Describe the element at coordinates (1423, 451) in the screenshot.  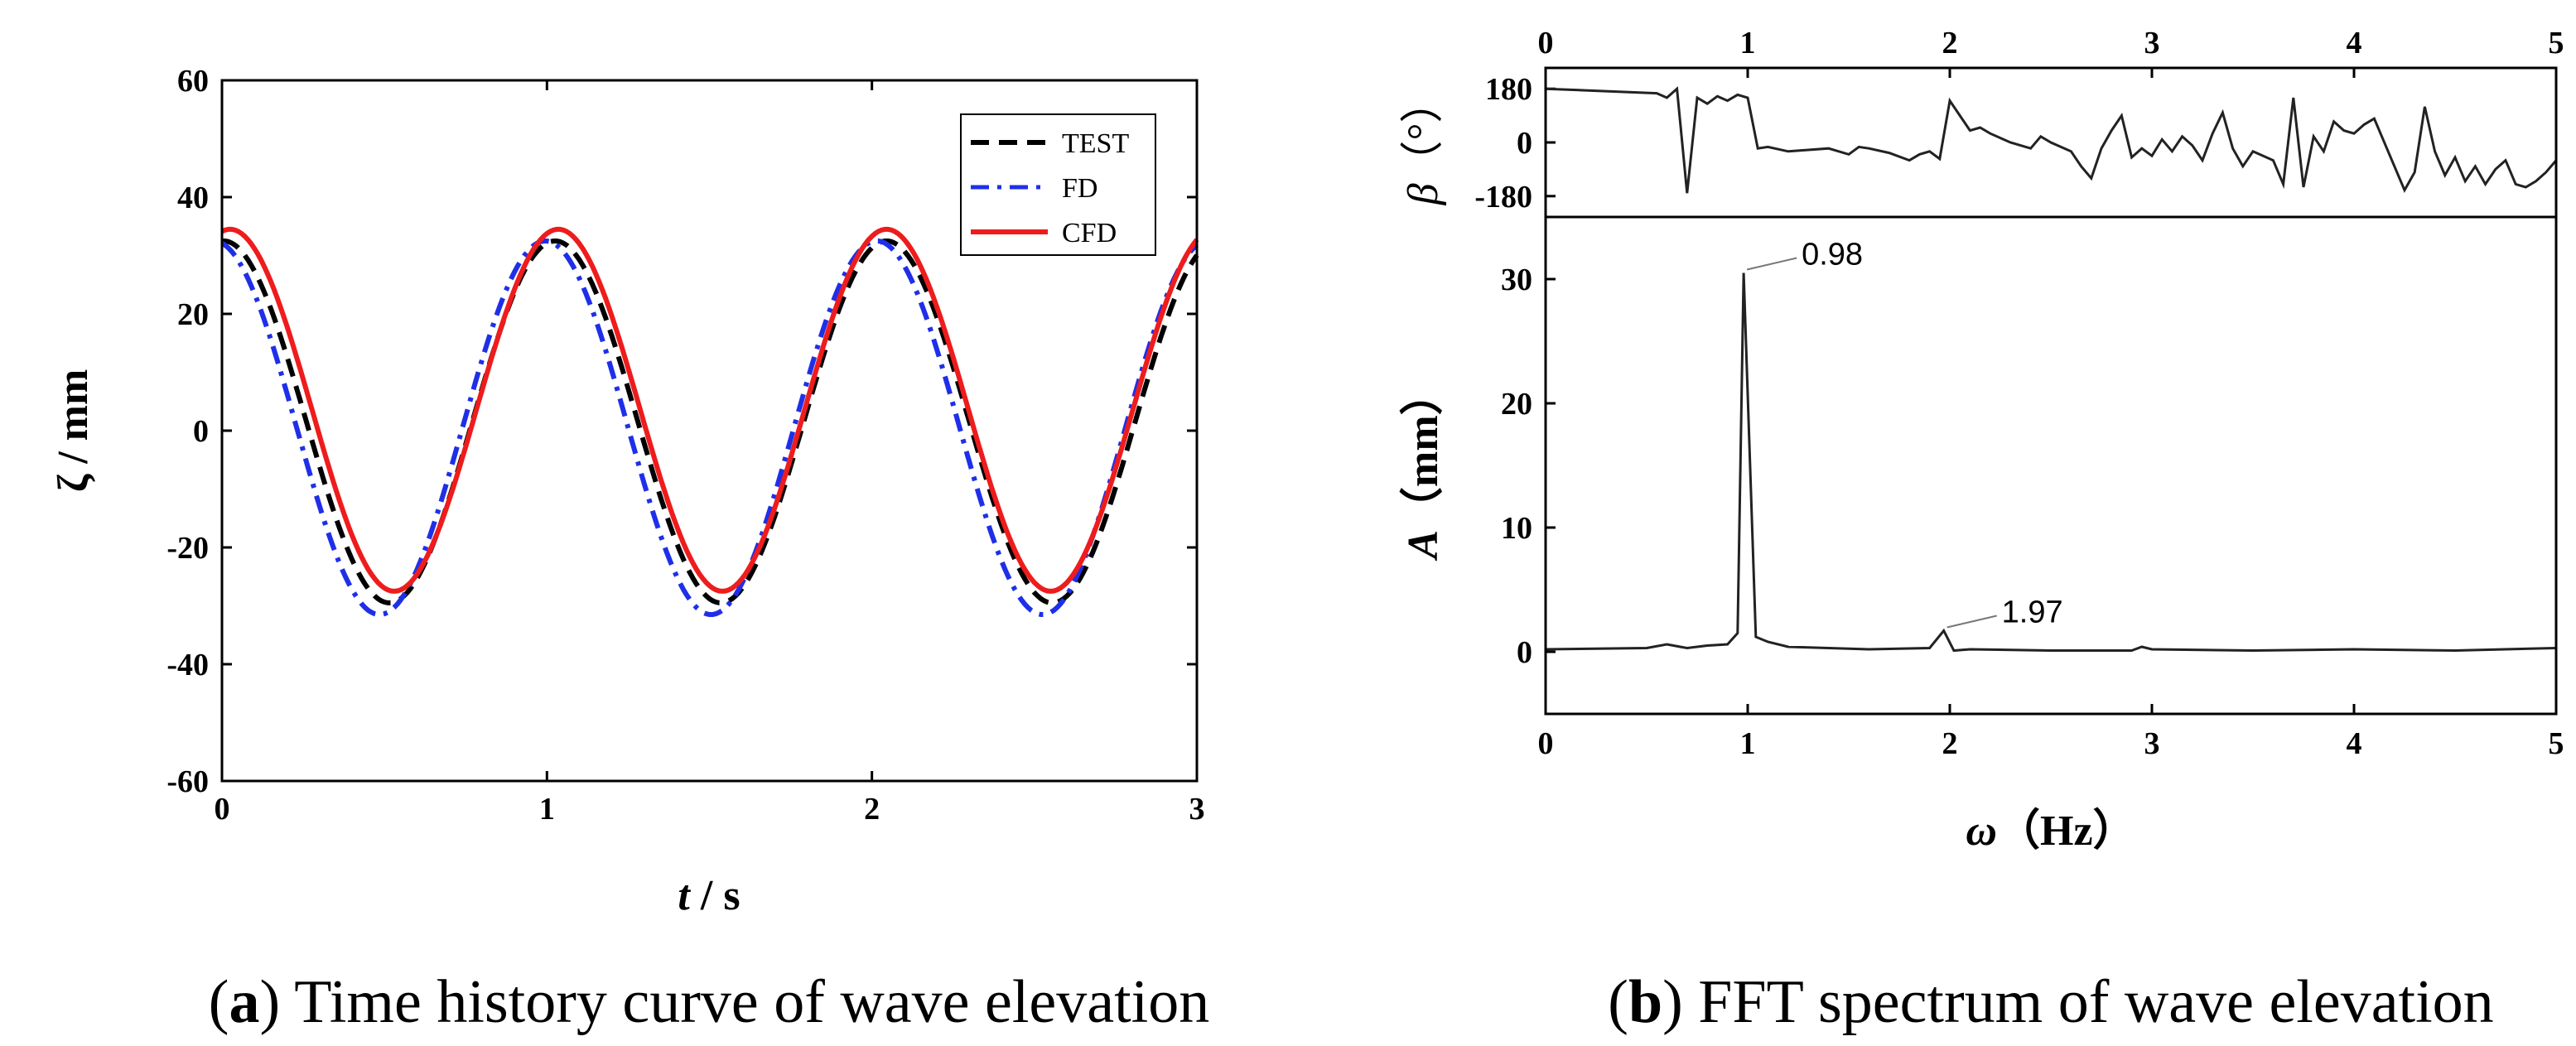
I see `amp-ylabel-unit: （mm）` at that location.